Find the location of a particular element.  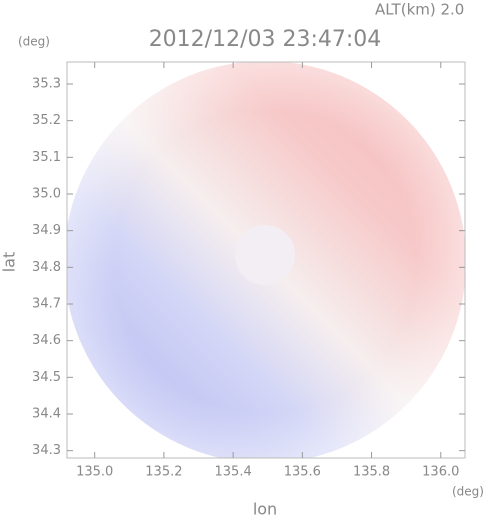

y-tick-label: 34.5 is located at coordinates (46, 377).